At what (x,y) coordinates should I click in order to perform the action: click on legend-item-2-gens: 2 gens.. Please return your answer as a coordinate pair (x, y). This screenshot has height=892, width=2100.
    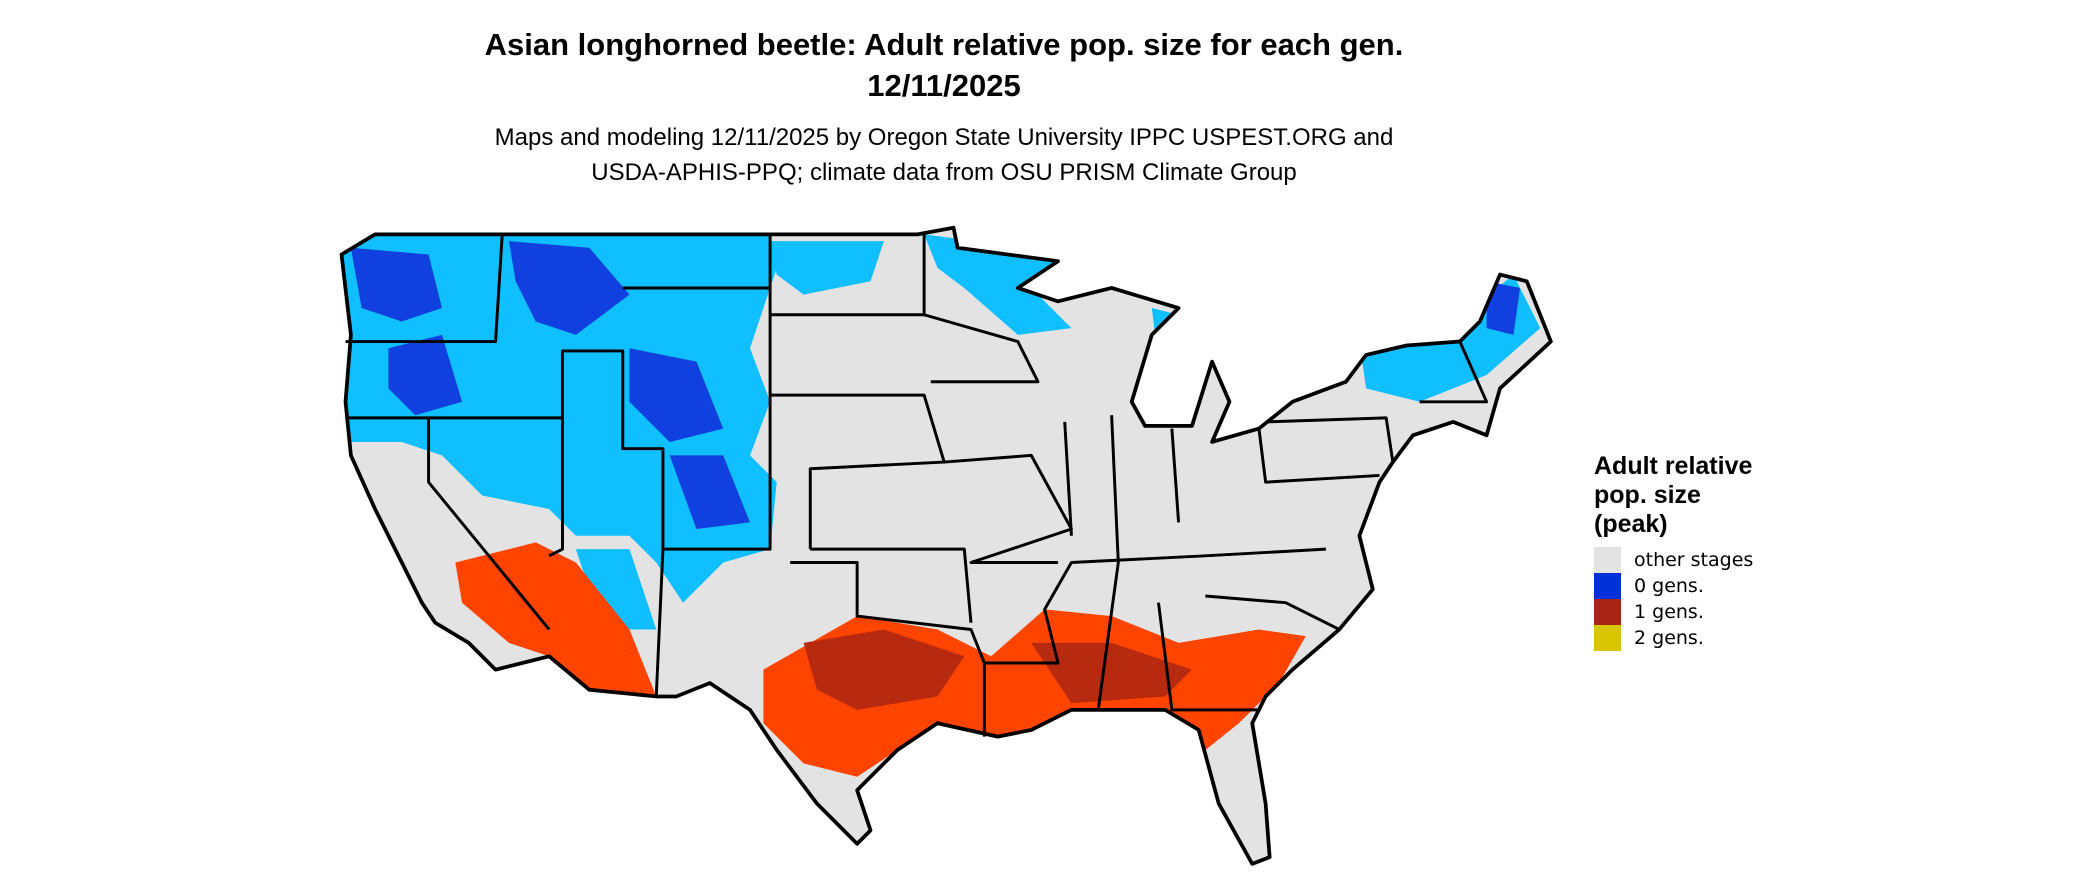
    Looking at the image, I should click on (1694, 638).